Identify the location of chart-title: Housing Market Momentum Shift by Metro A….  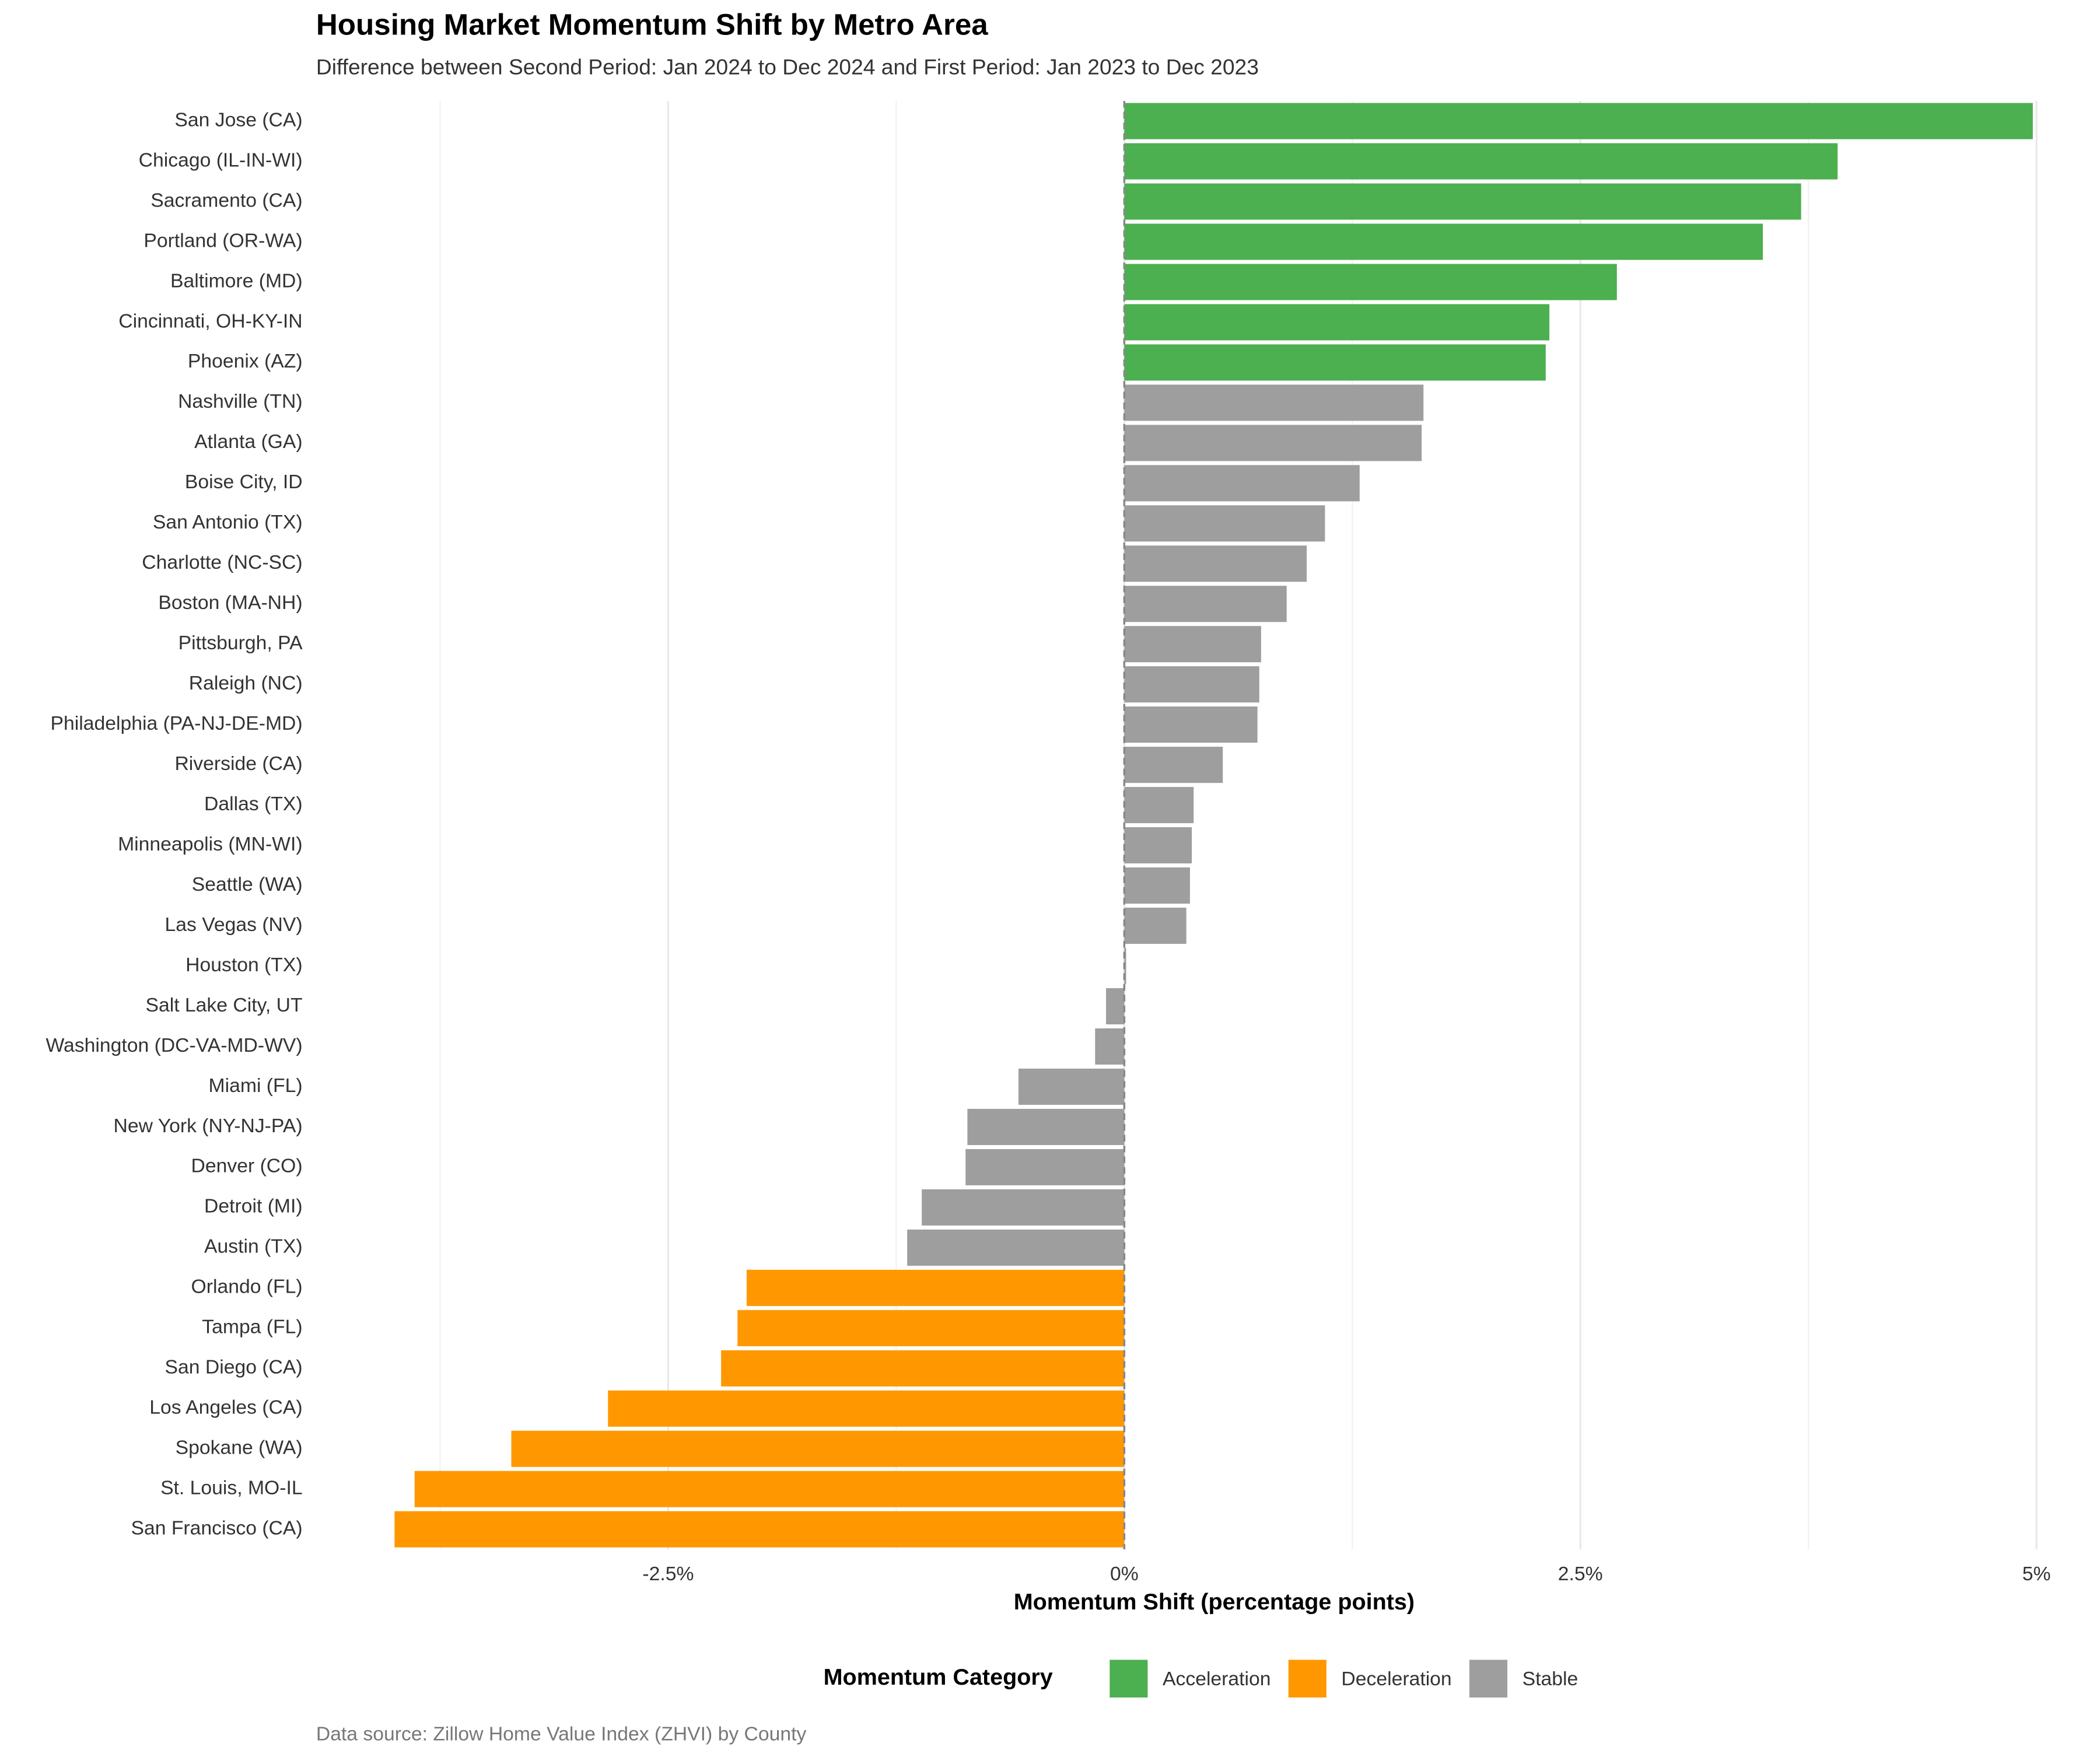
(652, 24).